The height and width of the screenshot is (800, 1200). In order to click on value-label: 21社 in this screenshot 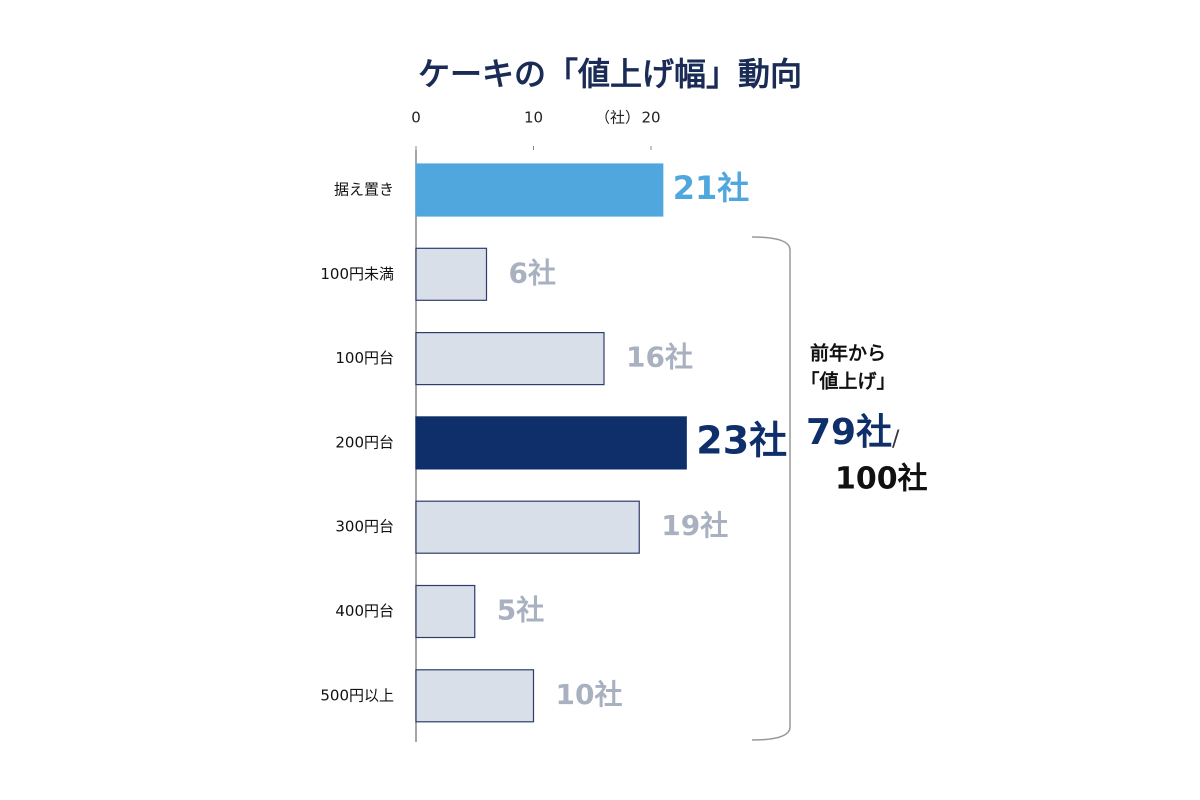, I will do `click(711, 188)`.